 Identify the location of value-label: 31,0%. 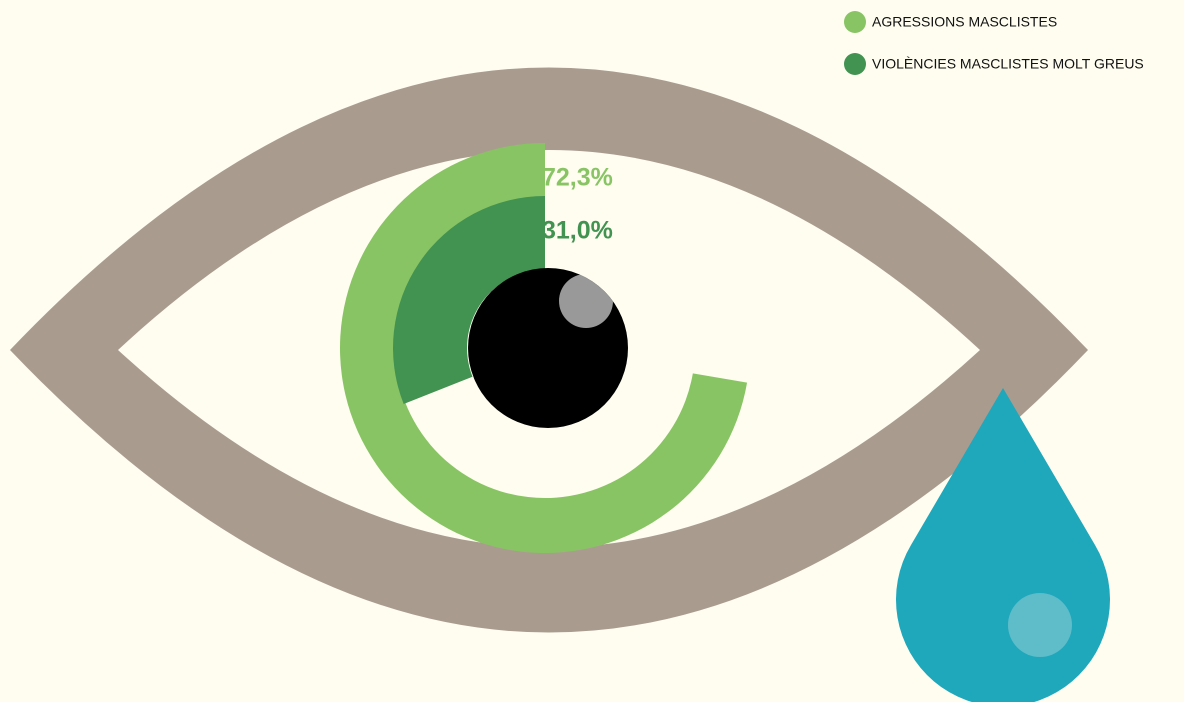
(577, 231).